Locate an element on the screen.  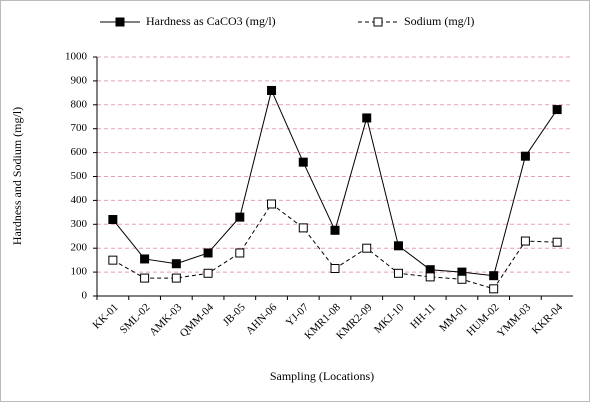
y-tick-label: 100 is located at coordinates (79, 272).